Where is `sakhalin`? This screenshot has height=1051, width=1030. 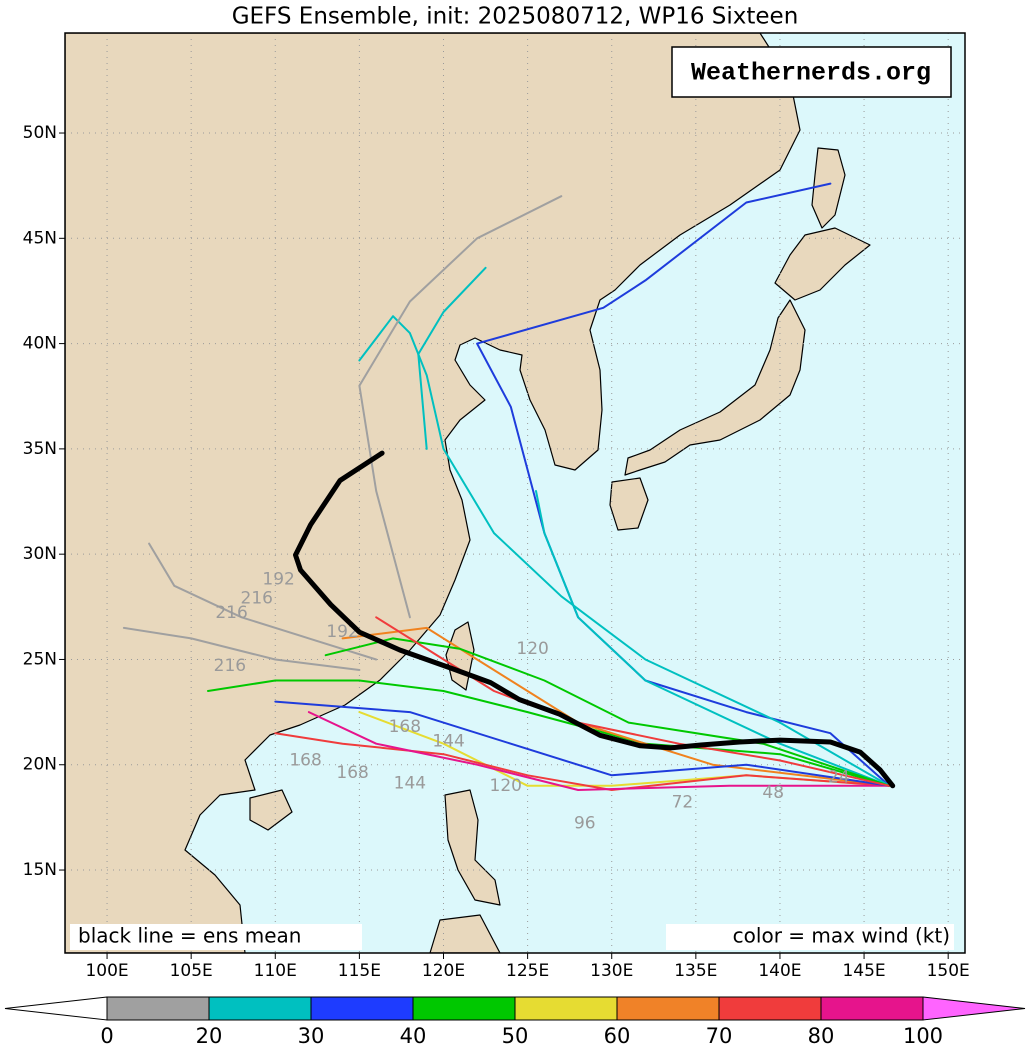 sakhalin is located at coordinates (828, 188).